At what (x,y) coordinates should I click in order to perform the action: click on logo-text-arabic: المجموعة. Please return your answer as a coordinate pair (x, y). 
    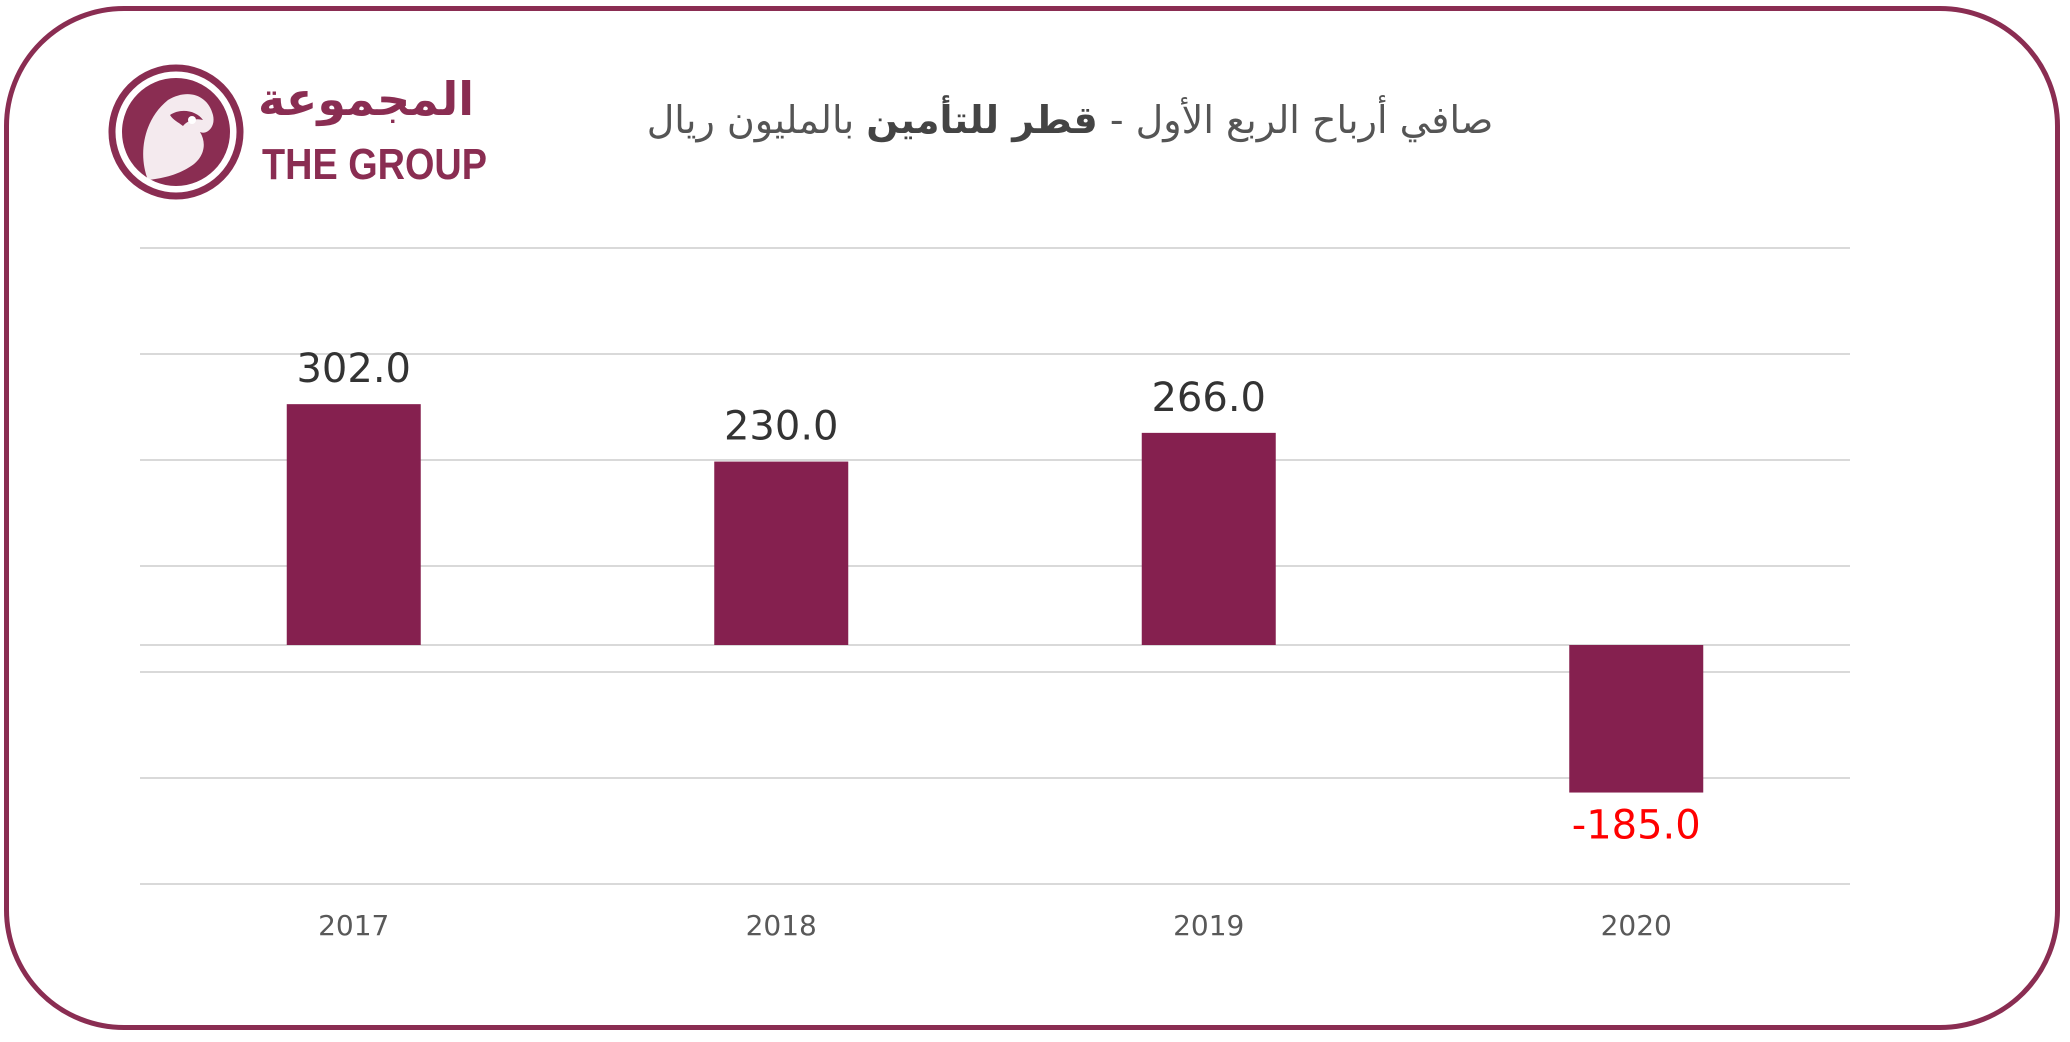
    Looking at the image, I should click on (366, 99).